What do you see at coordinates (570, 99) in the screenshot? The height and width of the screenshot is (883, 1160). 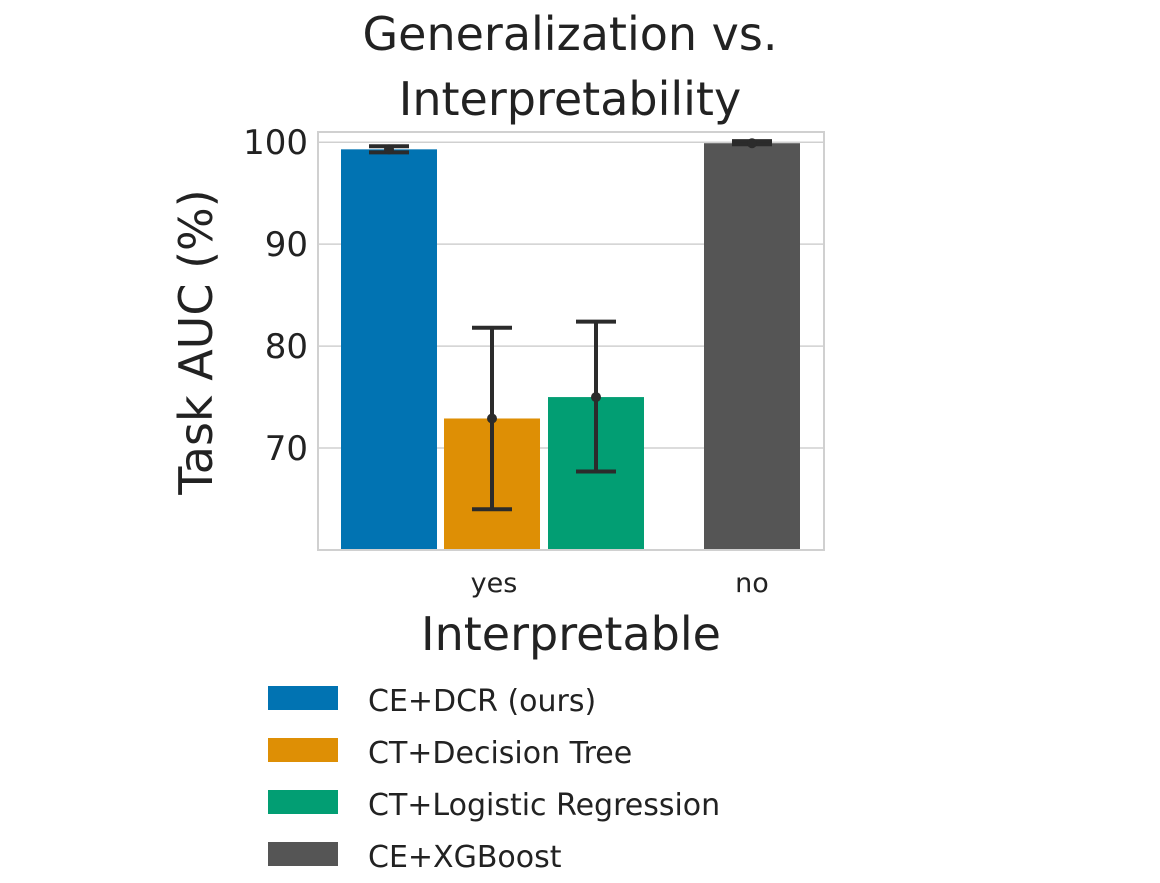 I see `chart-title-line-2: Interpretability` at bounding box center [570, 99].